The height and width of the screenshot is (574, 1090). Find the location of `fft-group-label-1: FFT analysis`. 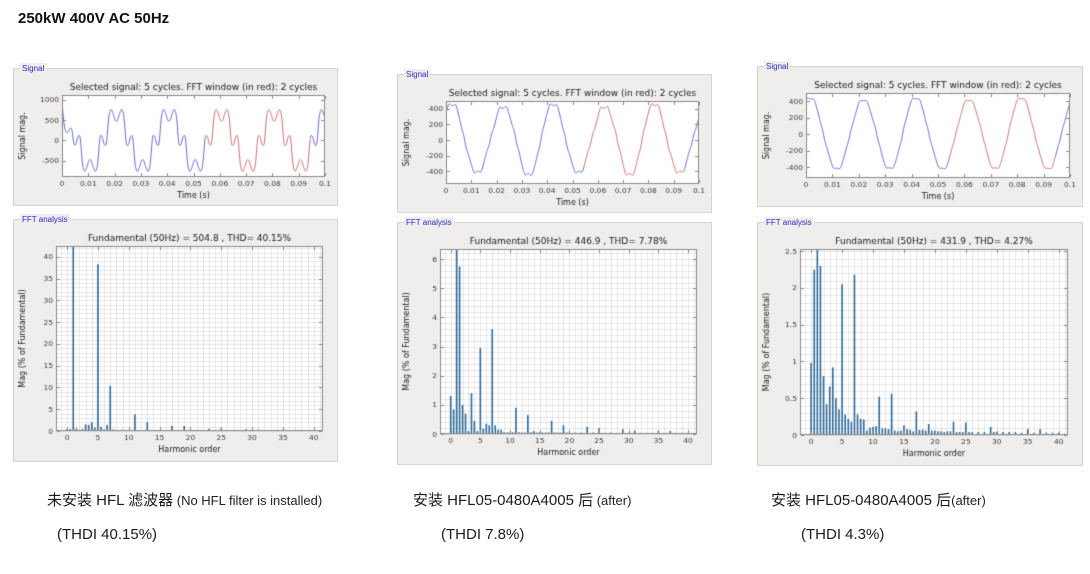

fft-group-label-1: FFT analysis is located at coordinates (45, 219).